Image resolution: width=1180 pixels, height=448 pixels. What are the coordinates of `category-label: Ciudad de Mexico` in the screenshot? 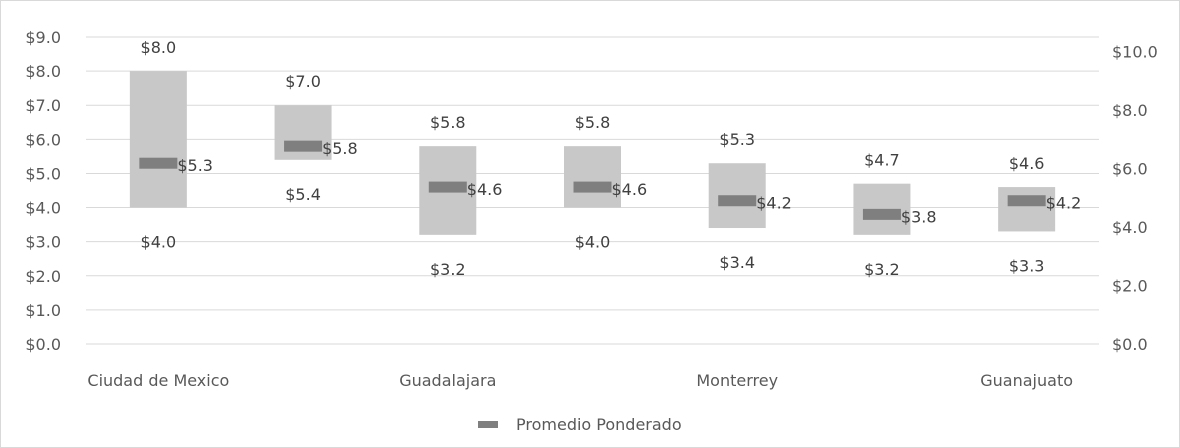 It's located at (158, 380).